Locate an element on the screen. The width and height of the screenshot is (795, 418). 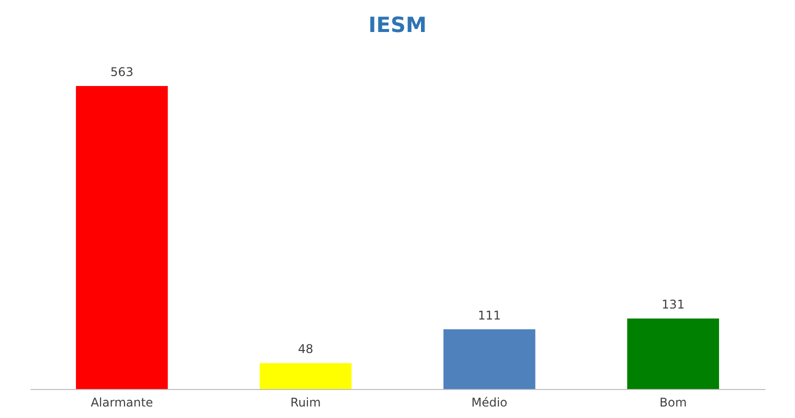
x-tick-label: Ruim is located at coordinates (305, 403).